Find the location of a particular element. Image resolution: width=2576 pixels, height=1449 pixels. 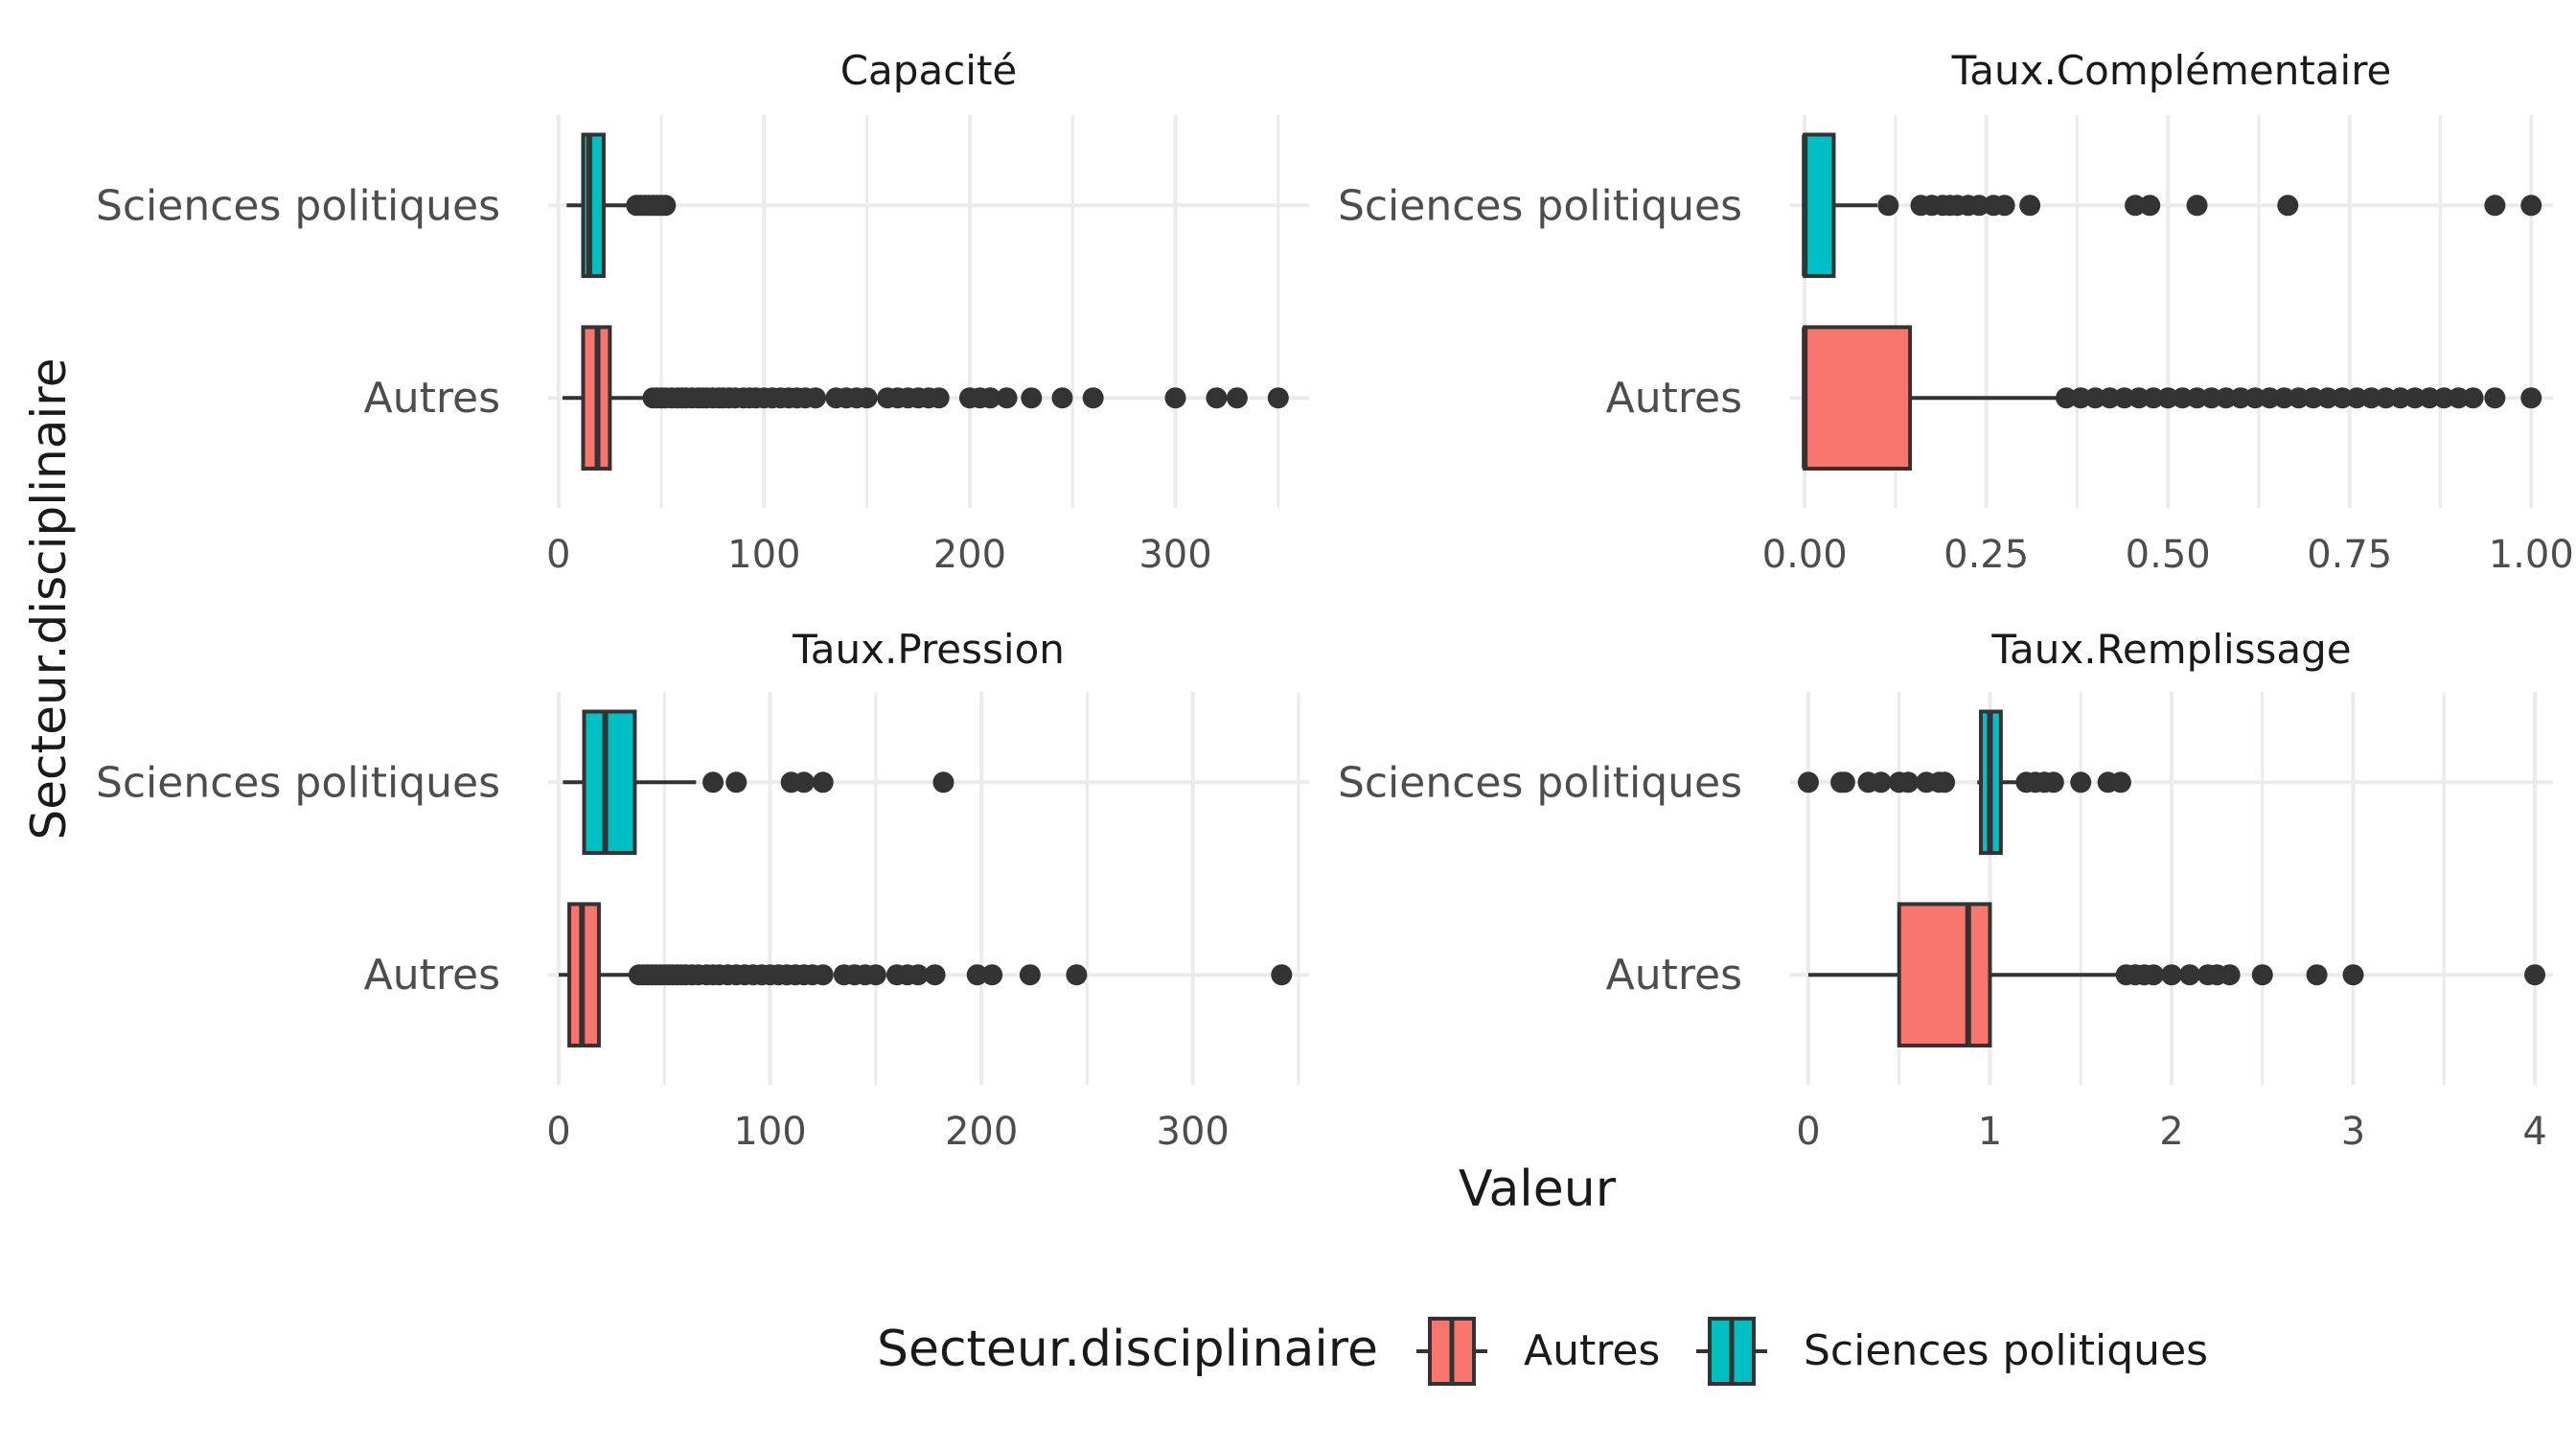

facet-title: Taux.Remplissage is located at coordinates (2170, 649).